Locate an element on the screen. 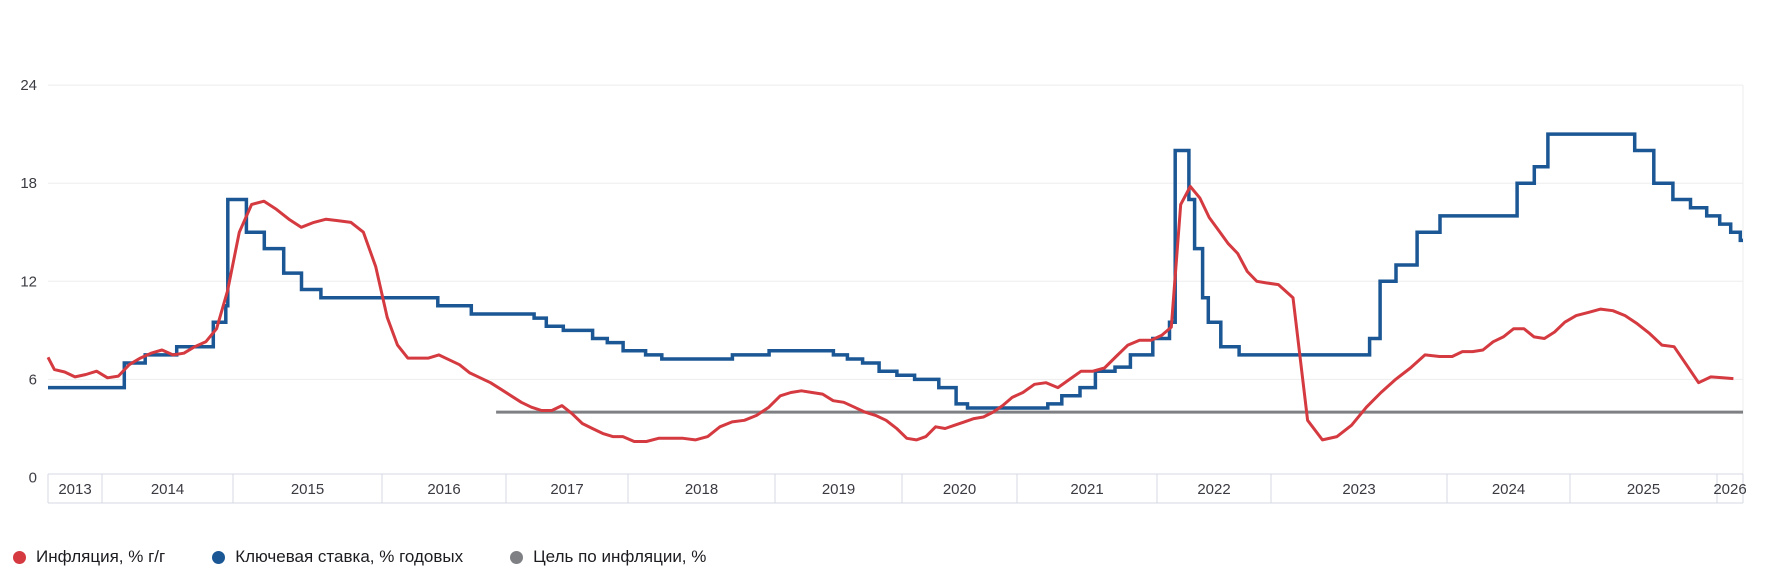 This screenshot has height=585, width=1792. year-label: 2020 is located at coordinates (959, 489).